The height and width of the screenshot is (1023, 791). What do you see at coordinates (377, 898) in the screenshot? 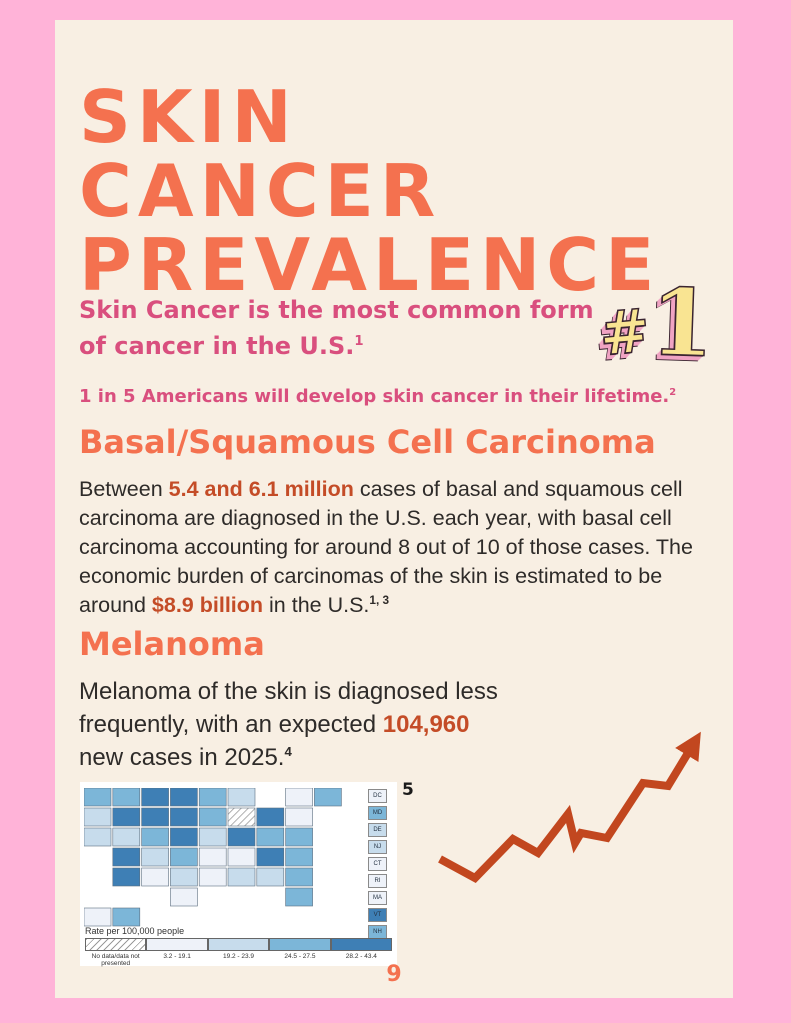
I see `inset-state-ma: MA` at bounding box center [377, 898].